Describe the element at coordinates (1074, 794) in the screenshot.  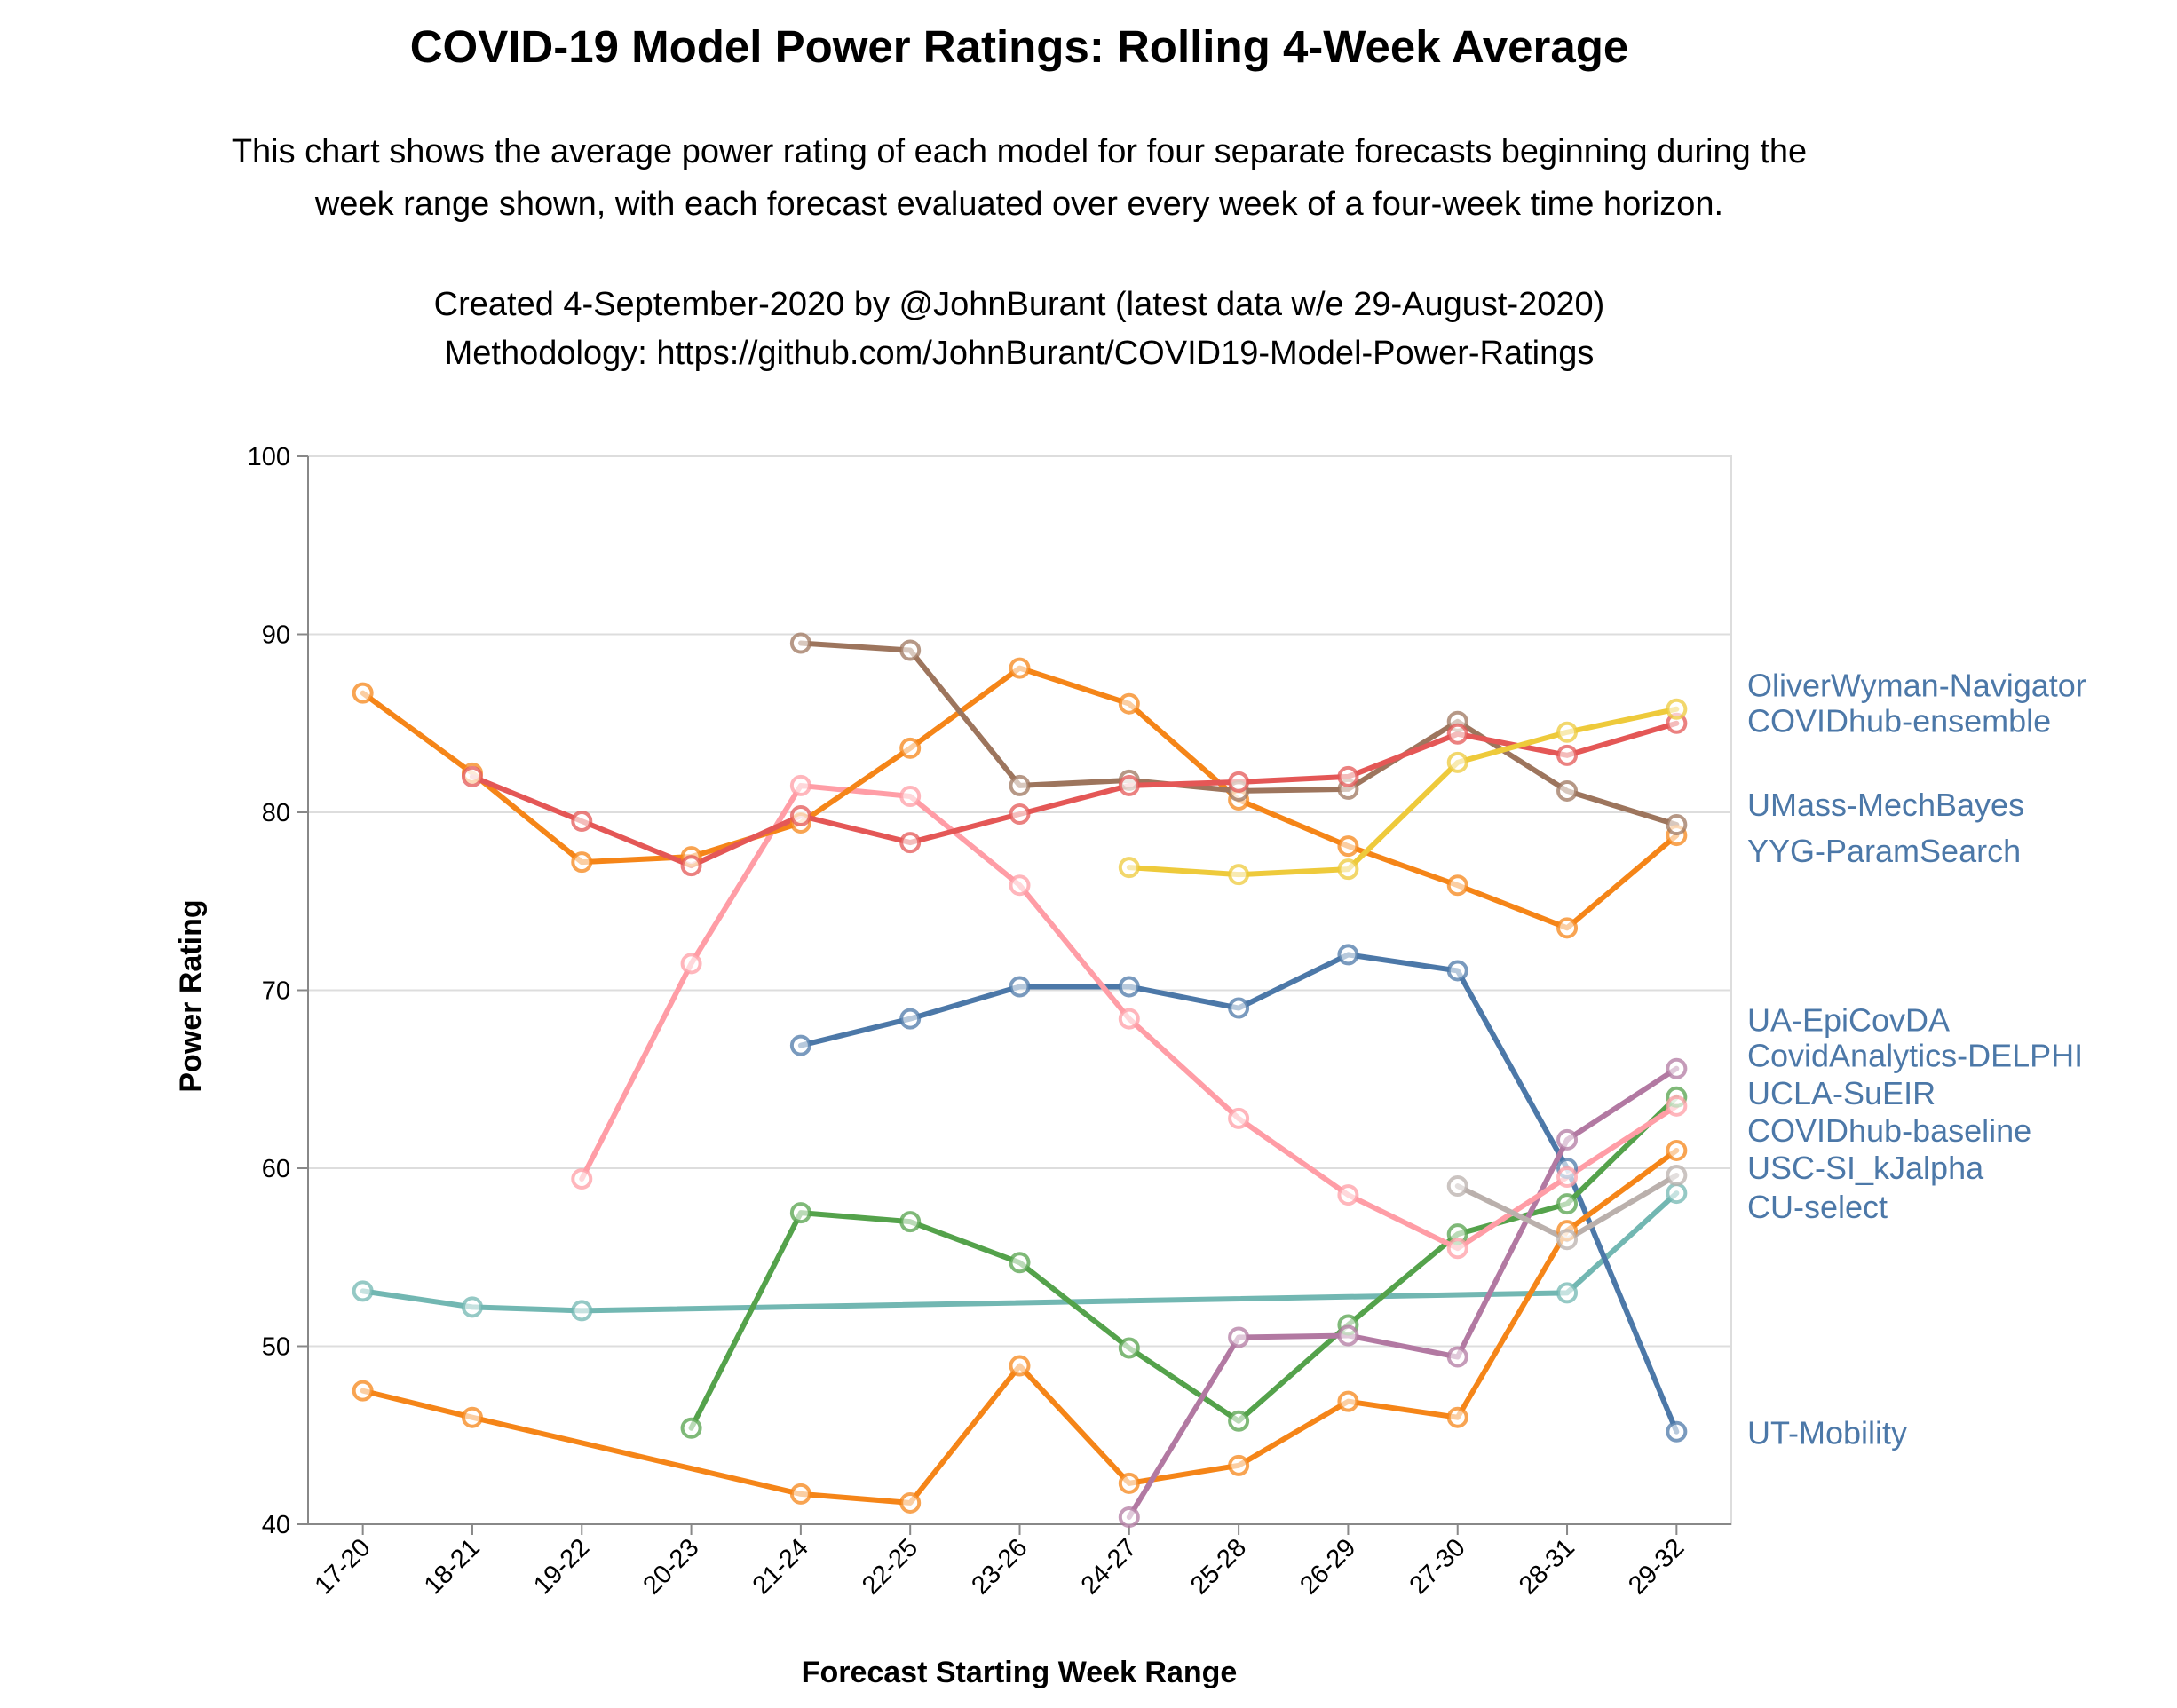
I see `series-line-covidhub-ensemble` at that location.